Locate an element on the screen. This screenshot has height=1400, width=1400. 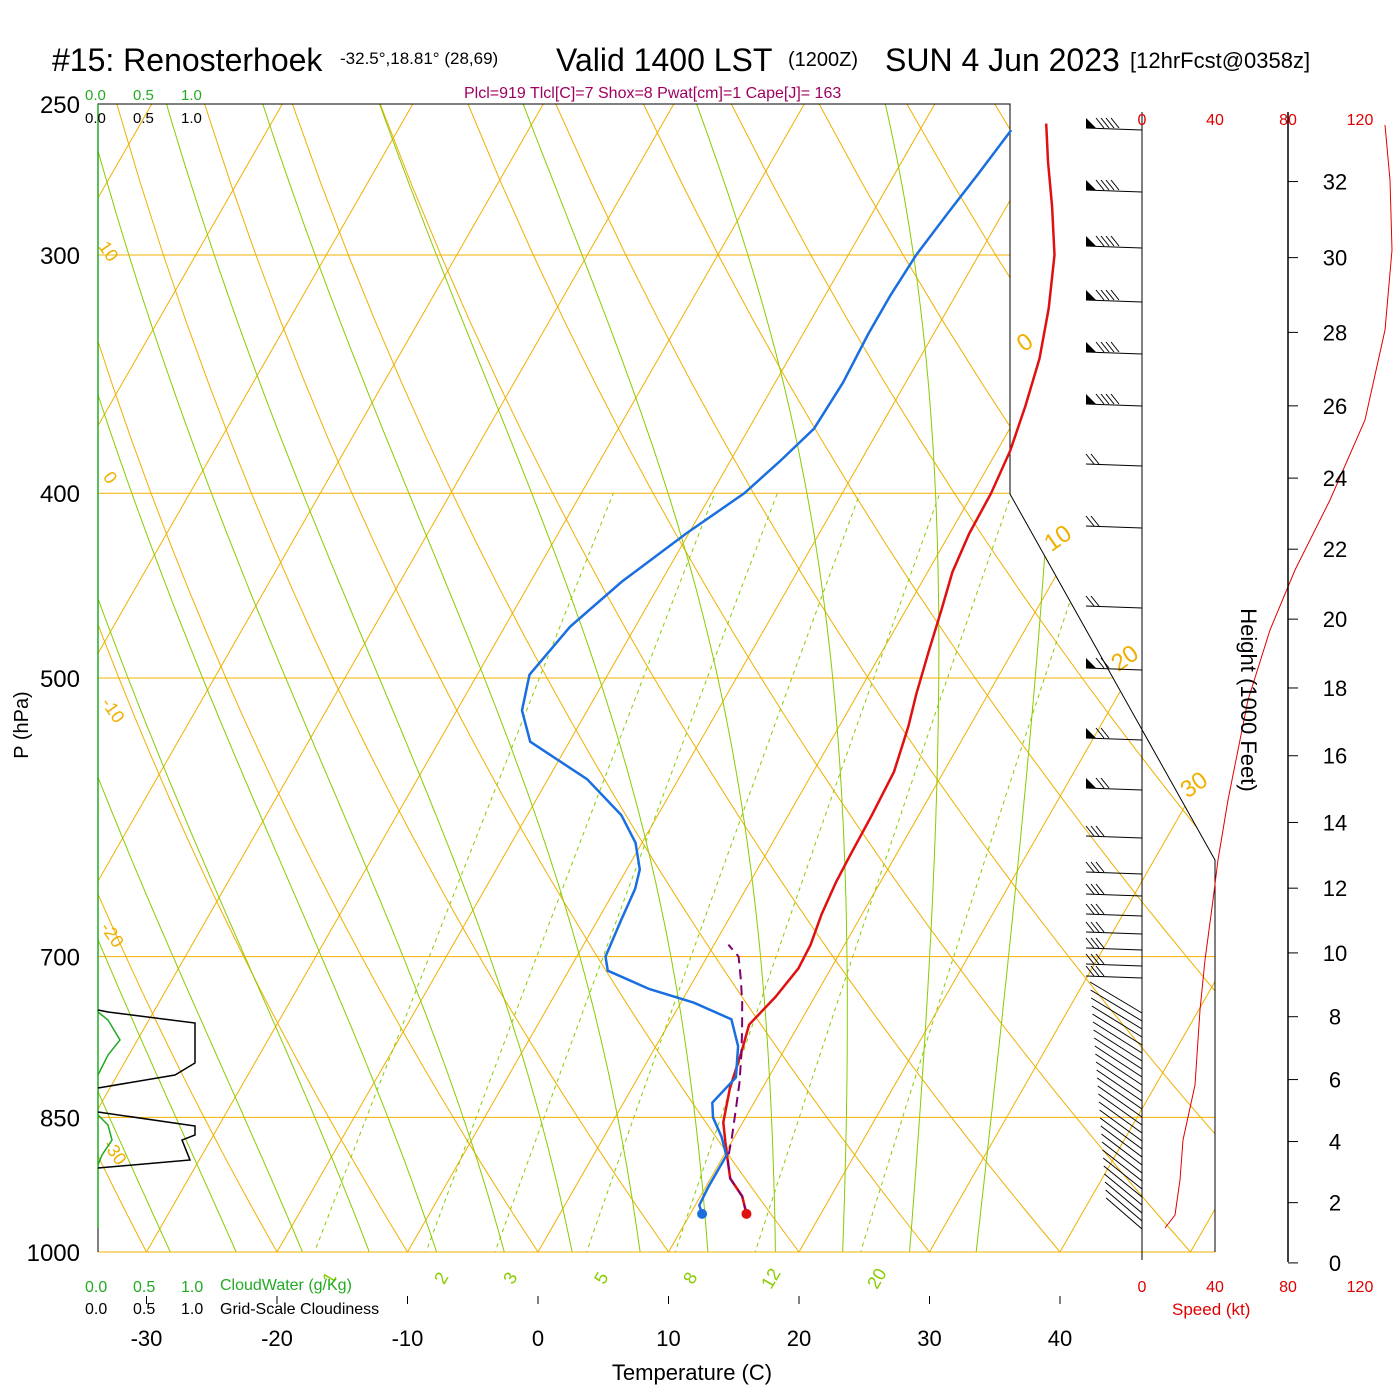
mixing-ratio-label: 12 is located at coordinates (770, 1278).